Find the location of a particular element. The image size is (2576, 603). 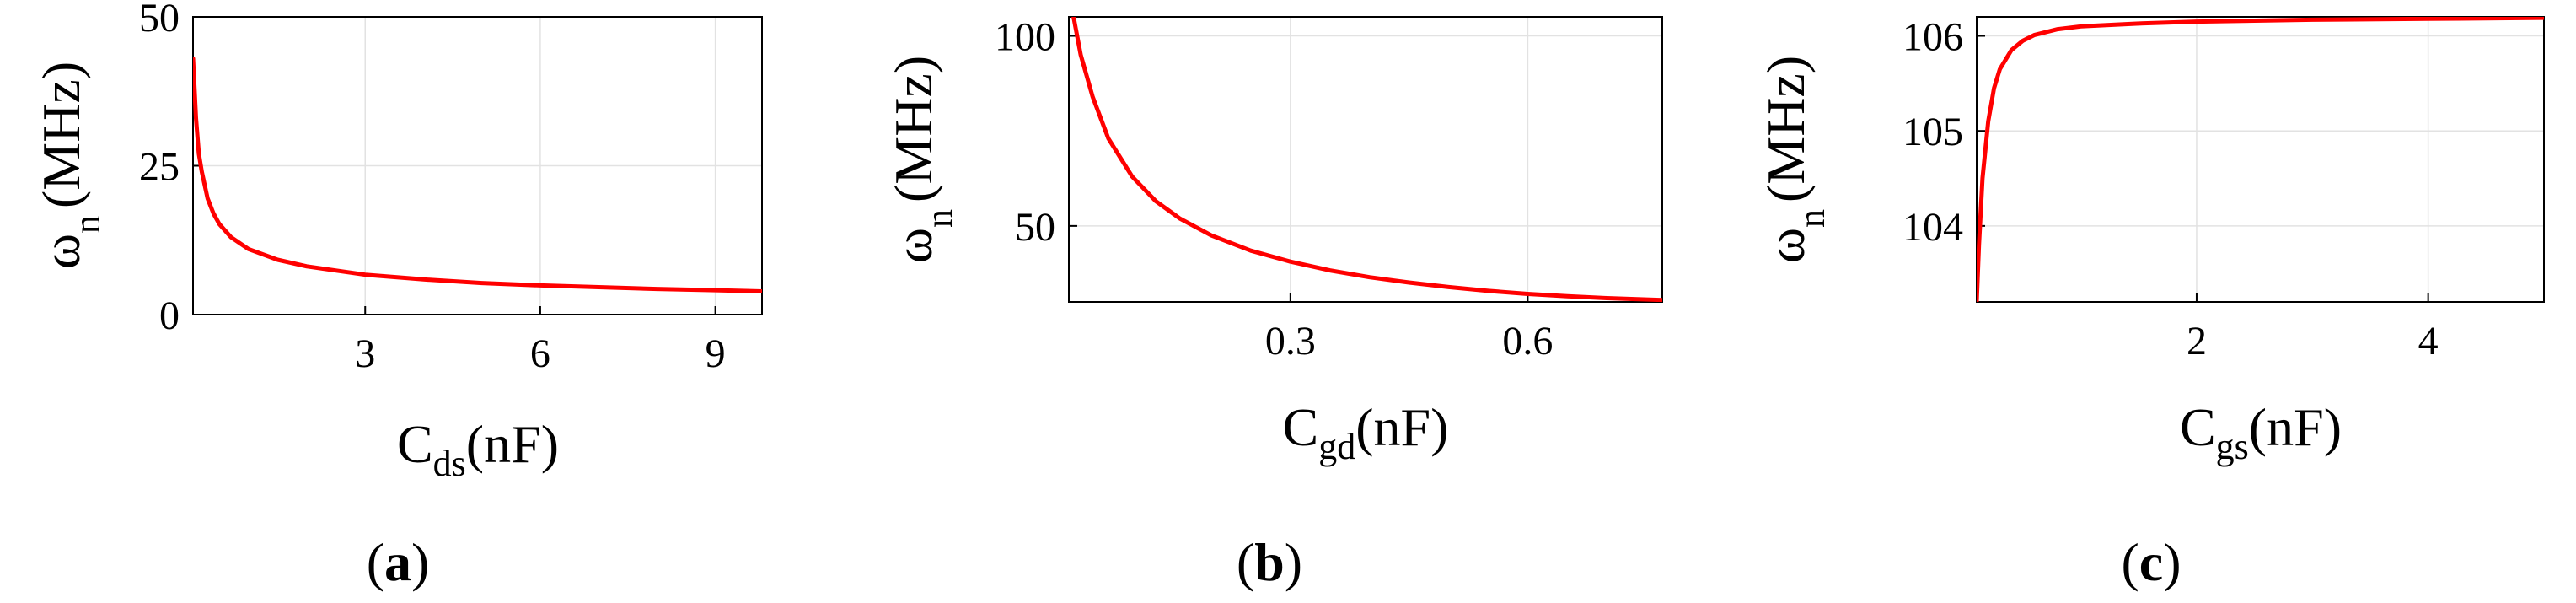

x-axis-label-a: Cds(nF) is located at coordinates (478, 449).